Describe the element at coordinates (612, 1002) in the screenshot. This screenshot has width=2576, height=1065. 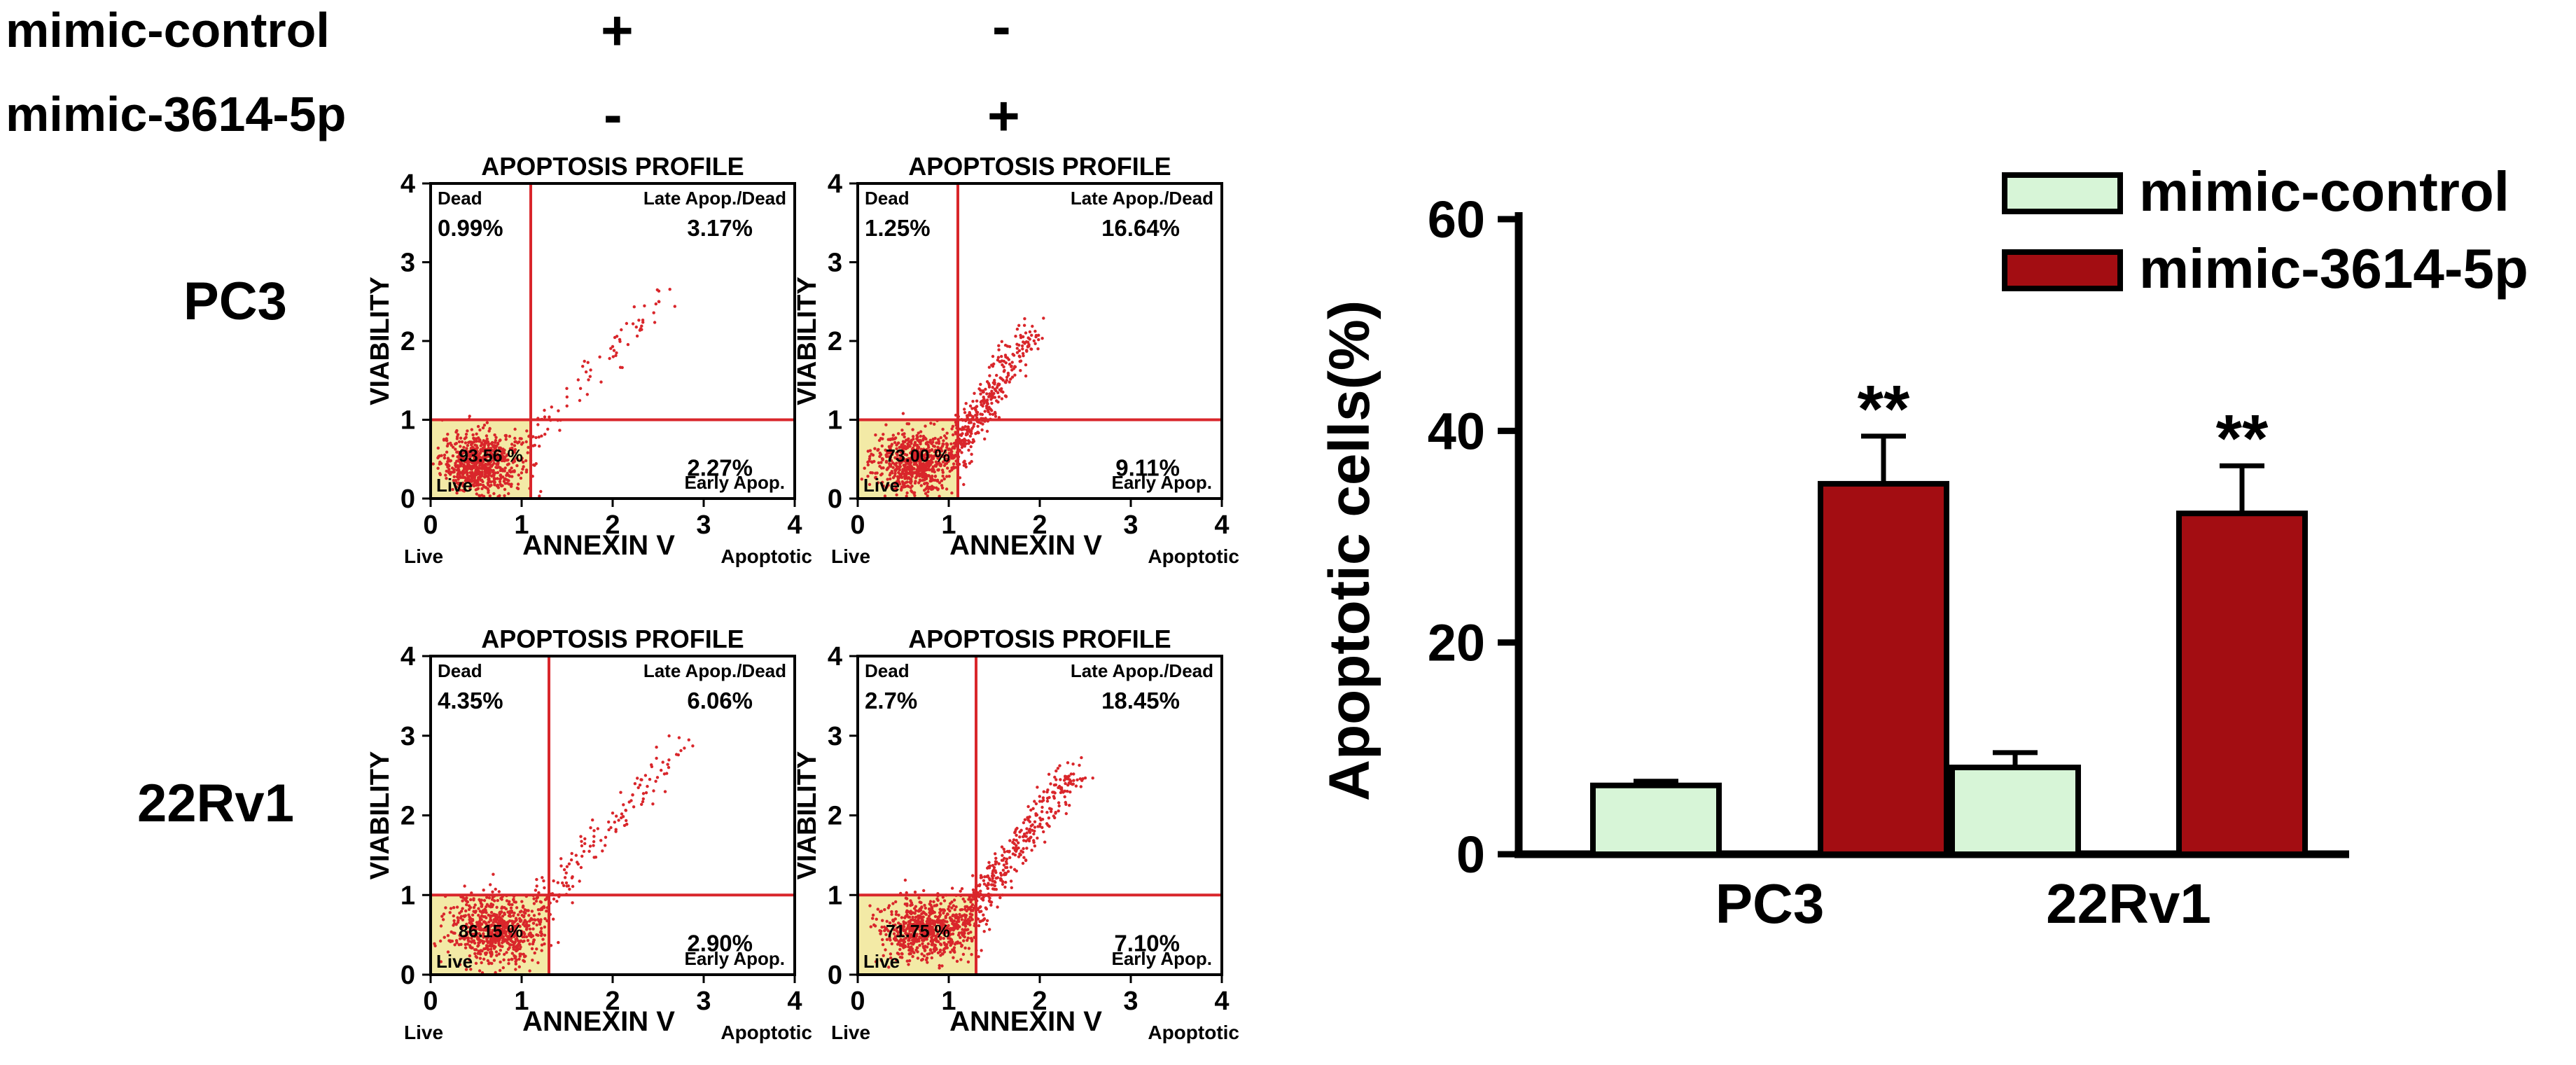
I see `x-tick-label: 2` at that location.